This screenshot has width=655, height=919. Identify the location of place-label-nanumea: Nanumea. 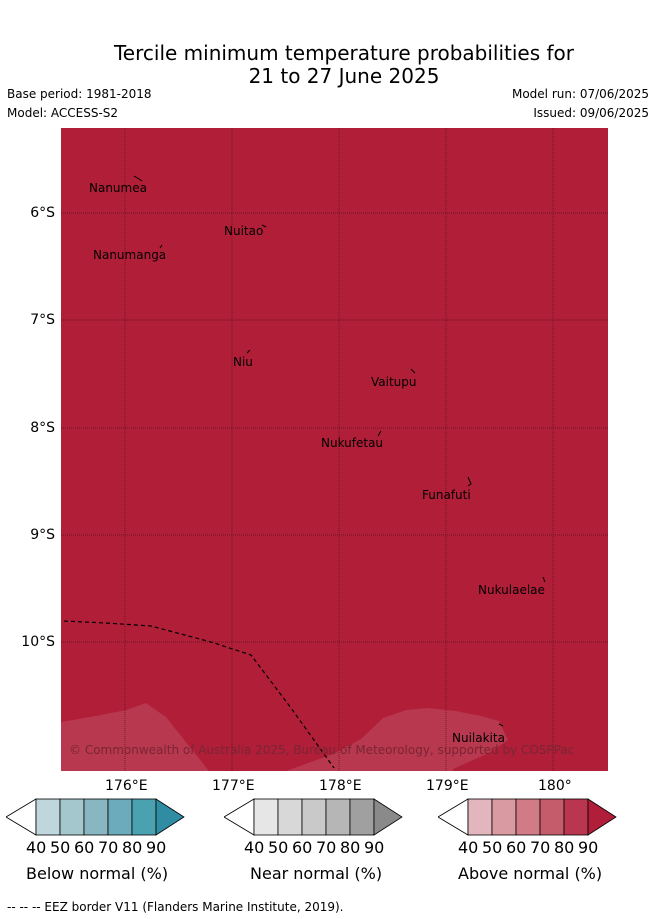
(118, 188).